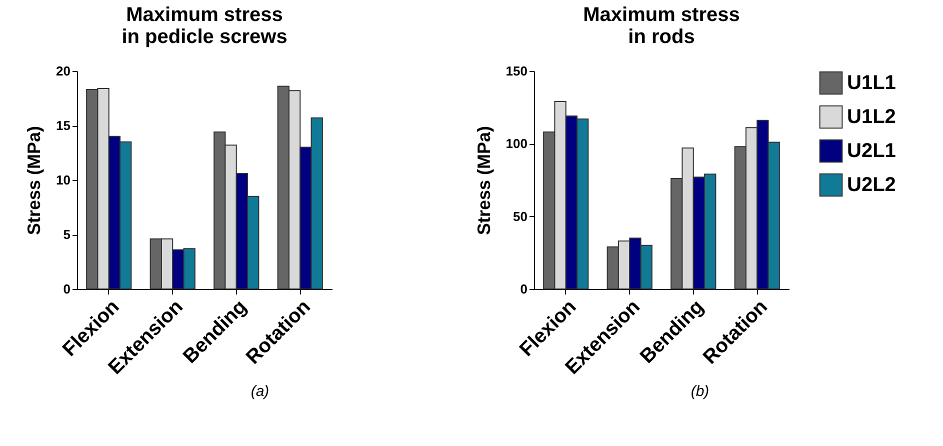  What do you see at coordinates (700, 391) in the screenshot?
I see `text: (b)` at bounding box center [700, 391].